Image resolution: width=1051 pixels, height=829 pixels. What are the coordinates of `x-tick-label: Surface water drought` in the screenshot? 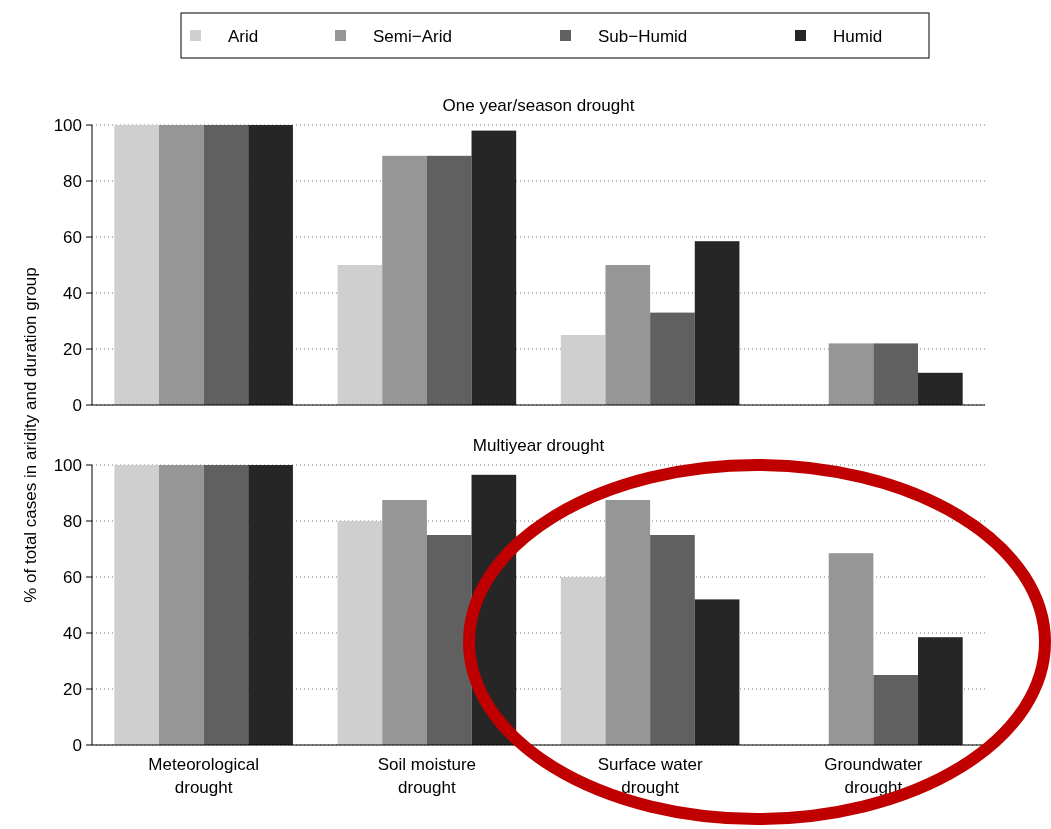 It's located at (650, 776).